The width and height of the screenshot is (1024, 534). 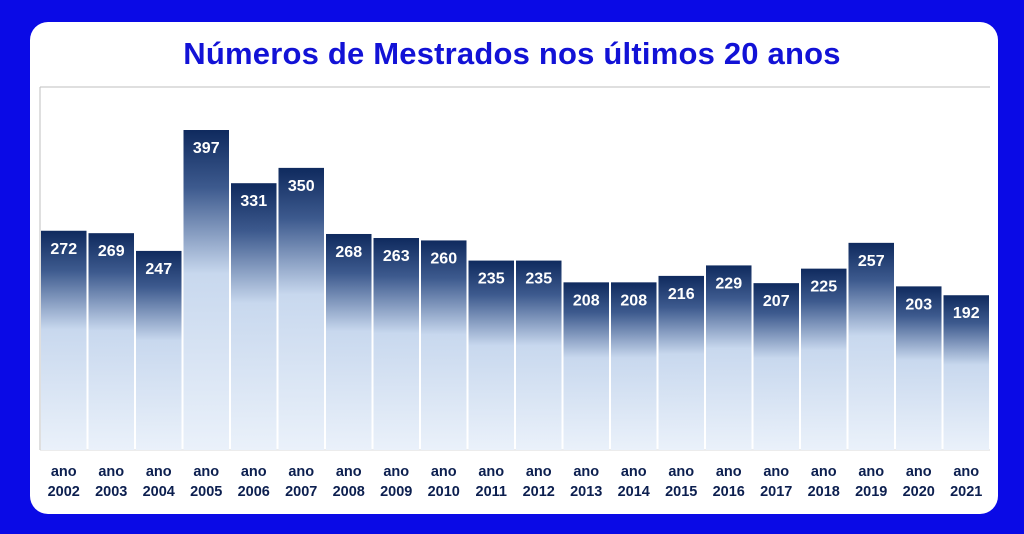 I want to click on data-label-2021: 192, so click(x=966, y=313).